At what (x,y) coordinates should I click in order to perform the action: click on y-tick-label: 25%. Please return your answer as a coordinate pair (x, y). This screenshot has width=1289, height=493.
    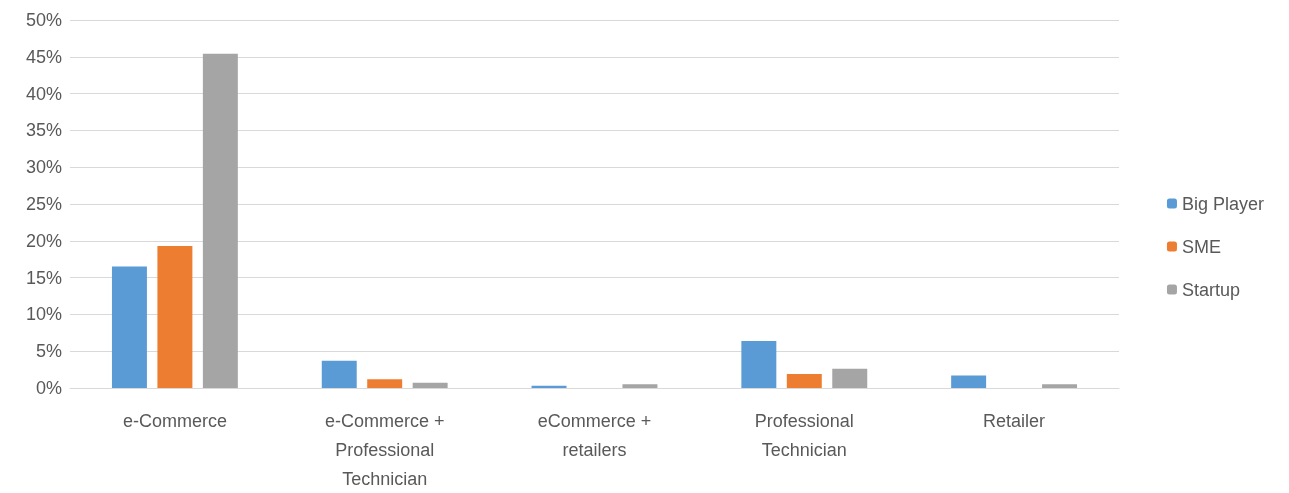
    Looking at the image, I should click on (43, 204).